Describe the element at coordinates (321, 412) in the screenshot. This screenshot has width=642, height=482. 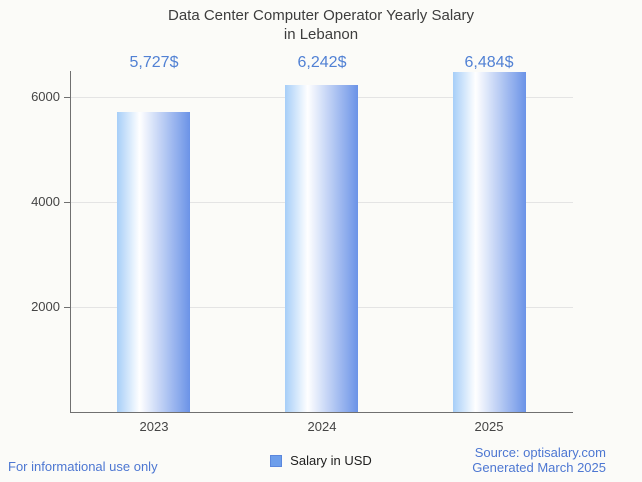
I see `x-axis-line` at that location.